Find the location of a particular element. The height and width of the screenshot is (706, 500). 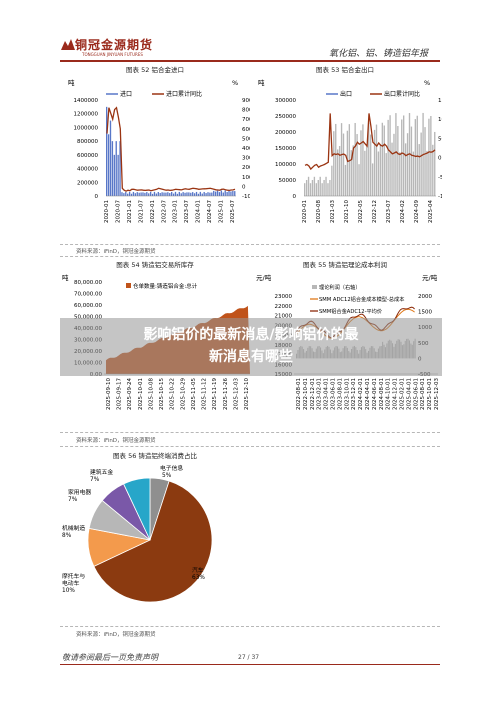

fig52-legend-yoy: 进口累计同比 is located at coordinates (184, 94).